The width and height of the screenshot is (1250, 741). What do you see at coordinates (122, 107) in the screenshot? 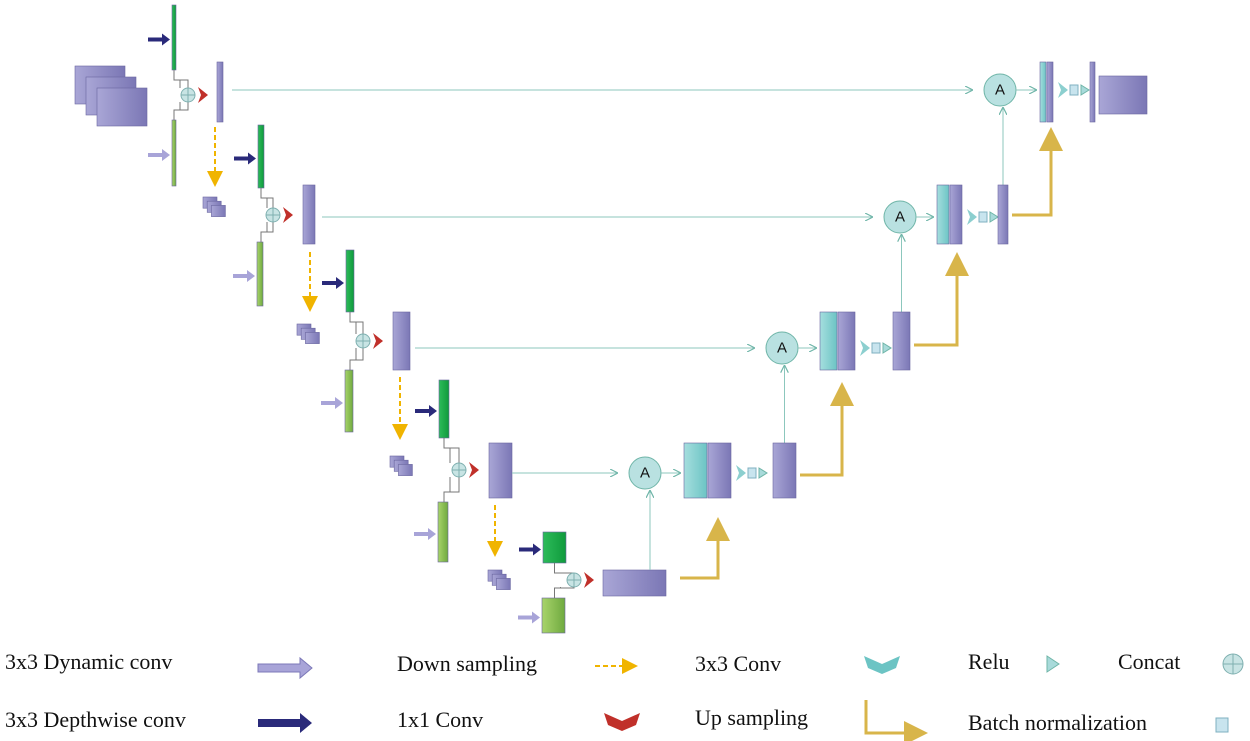
I see `input-image` at bounding box center [122, 107].